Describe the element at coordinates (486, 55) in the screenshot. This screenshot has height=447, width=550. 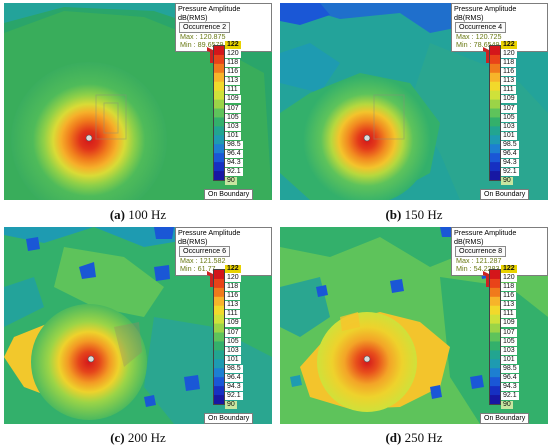
I see `legend-pointer-icon` at that location.